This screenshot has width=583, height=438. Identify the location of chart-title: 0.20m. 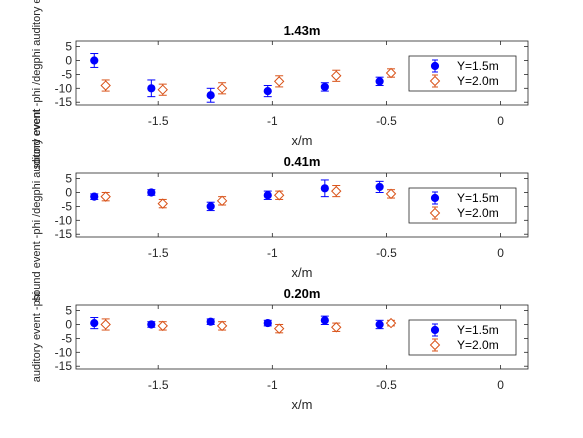
(302, 293).